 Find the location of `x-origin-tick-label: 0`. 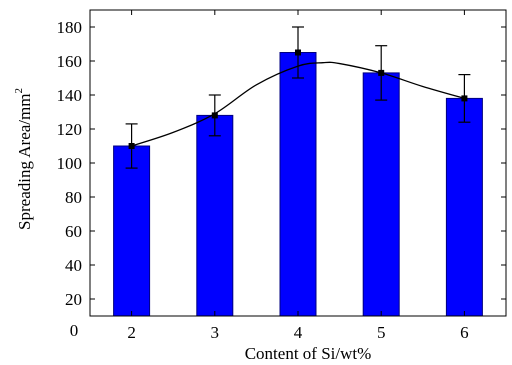

x-origin-tick-label: 0 is located at coordinates (74, 330).